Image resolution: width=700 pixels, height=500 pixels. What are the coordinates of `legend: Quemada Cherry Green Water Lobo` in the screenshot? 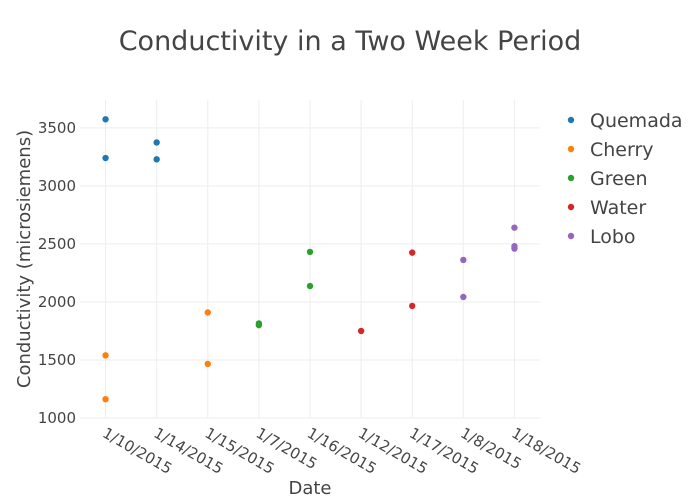 It's located at (625, 179).